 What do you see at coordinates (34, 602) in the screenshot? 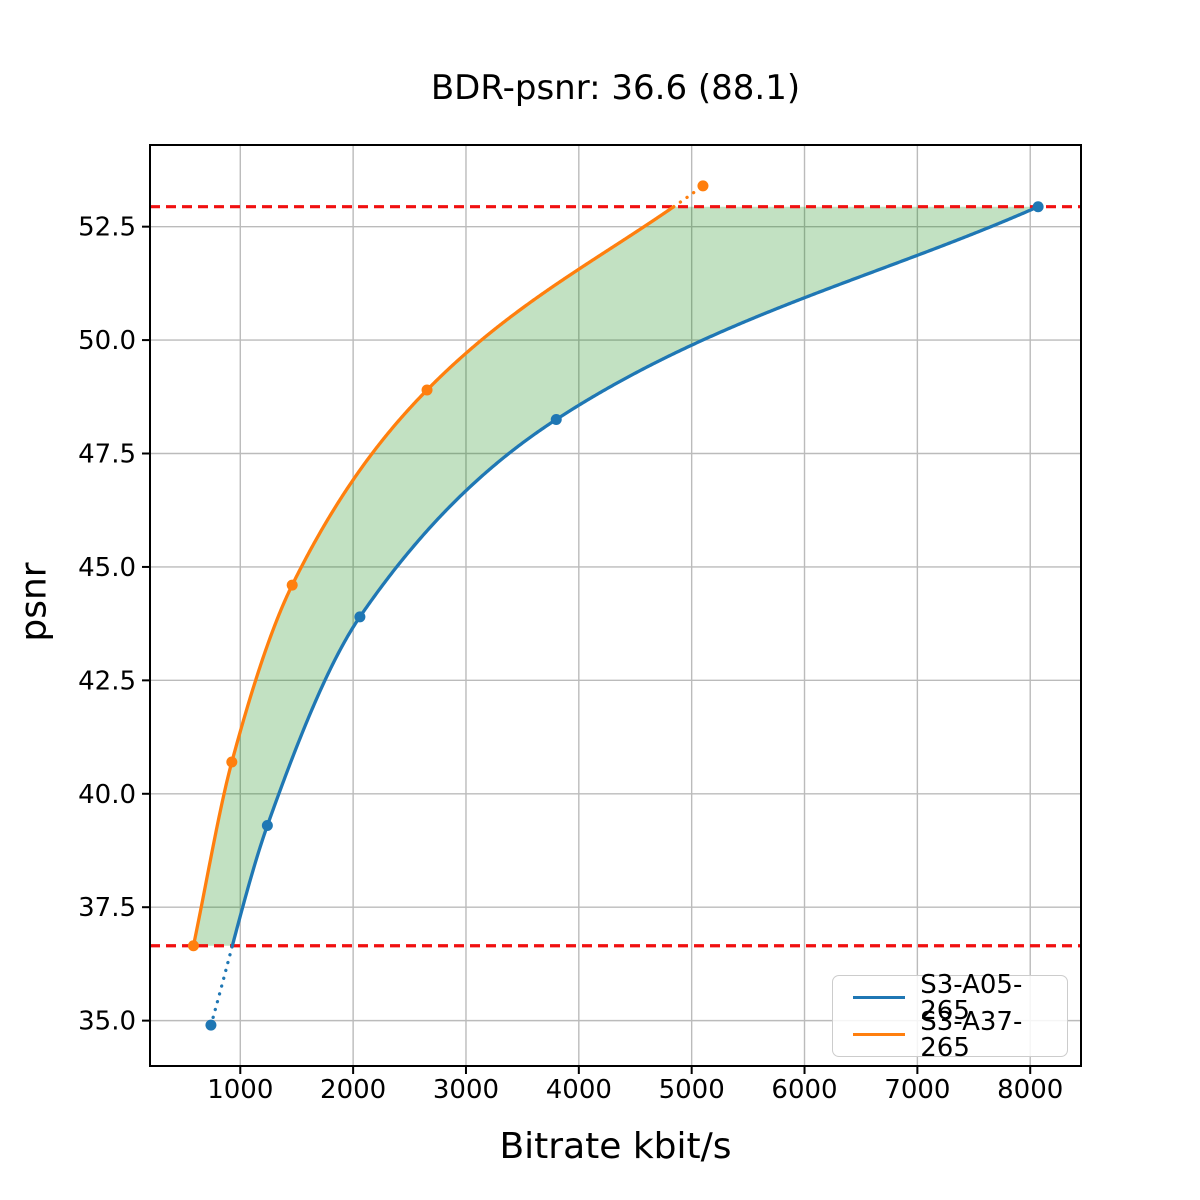
I see `y-axis-label: psnr` at bounding box center [34, 602].